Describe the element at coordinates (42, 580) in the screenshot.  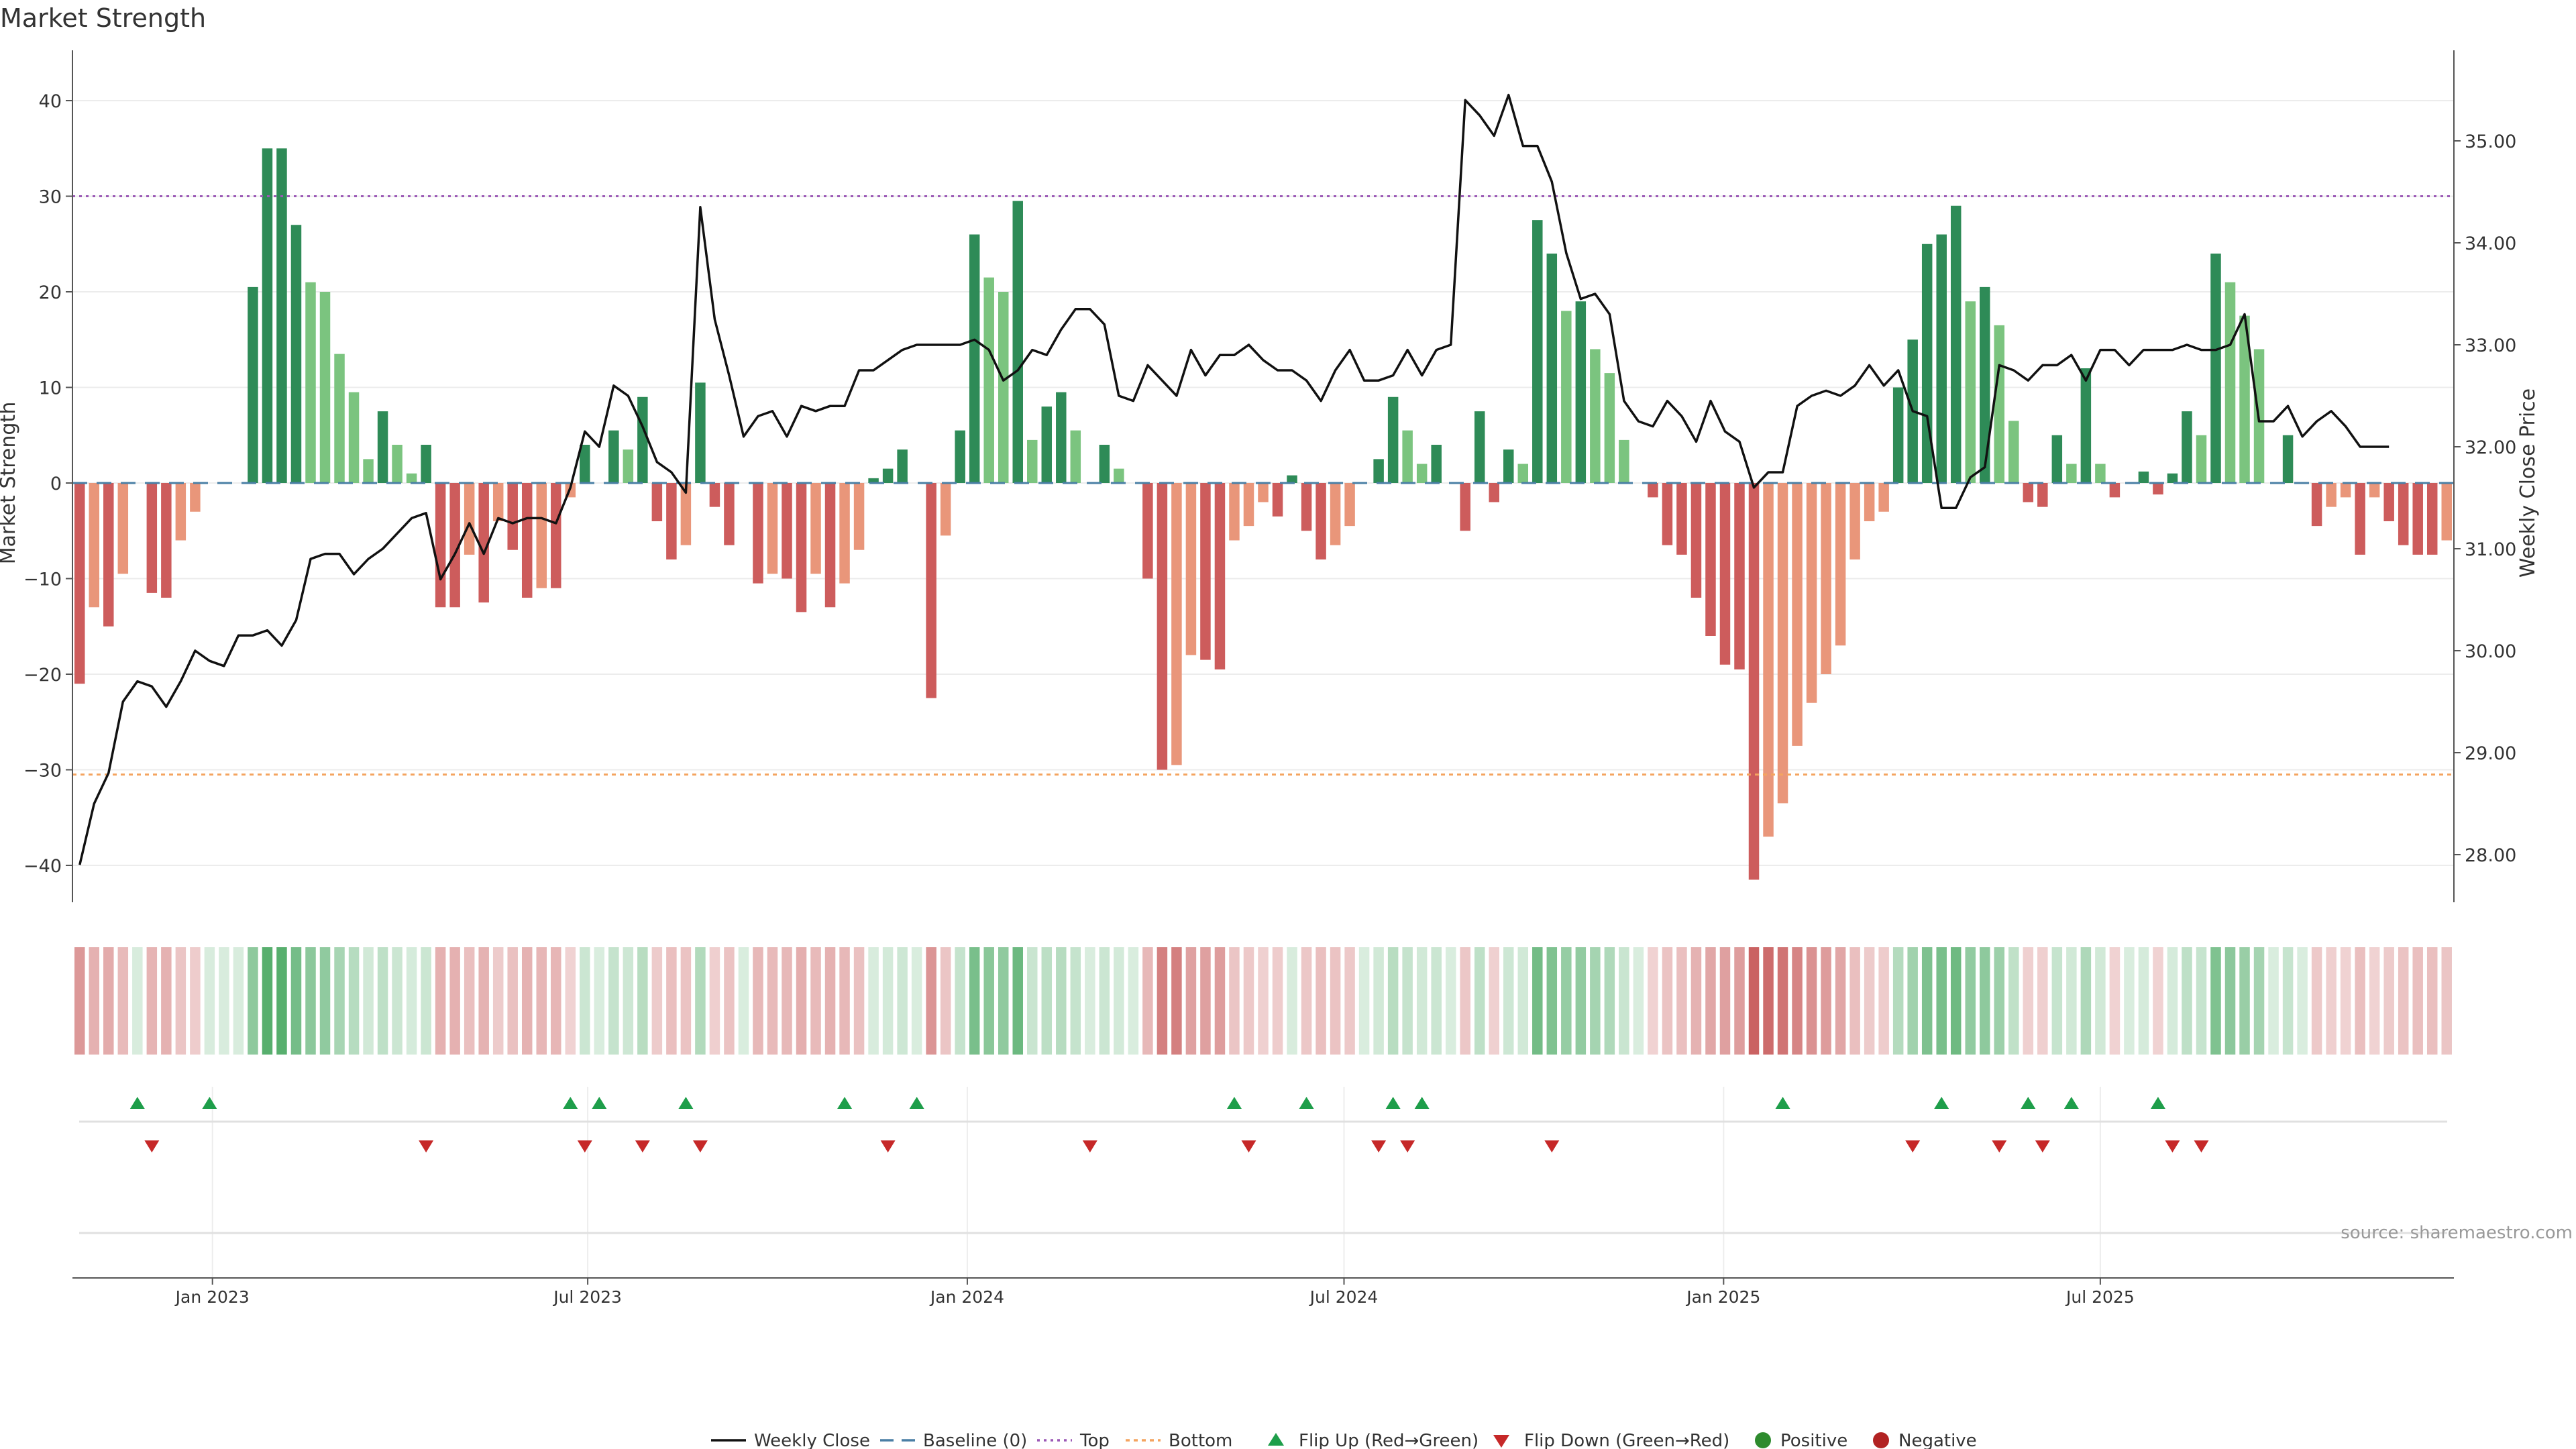
I see `y-tick-label: −10` at that location.